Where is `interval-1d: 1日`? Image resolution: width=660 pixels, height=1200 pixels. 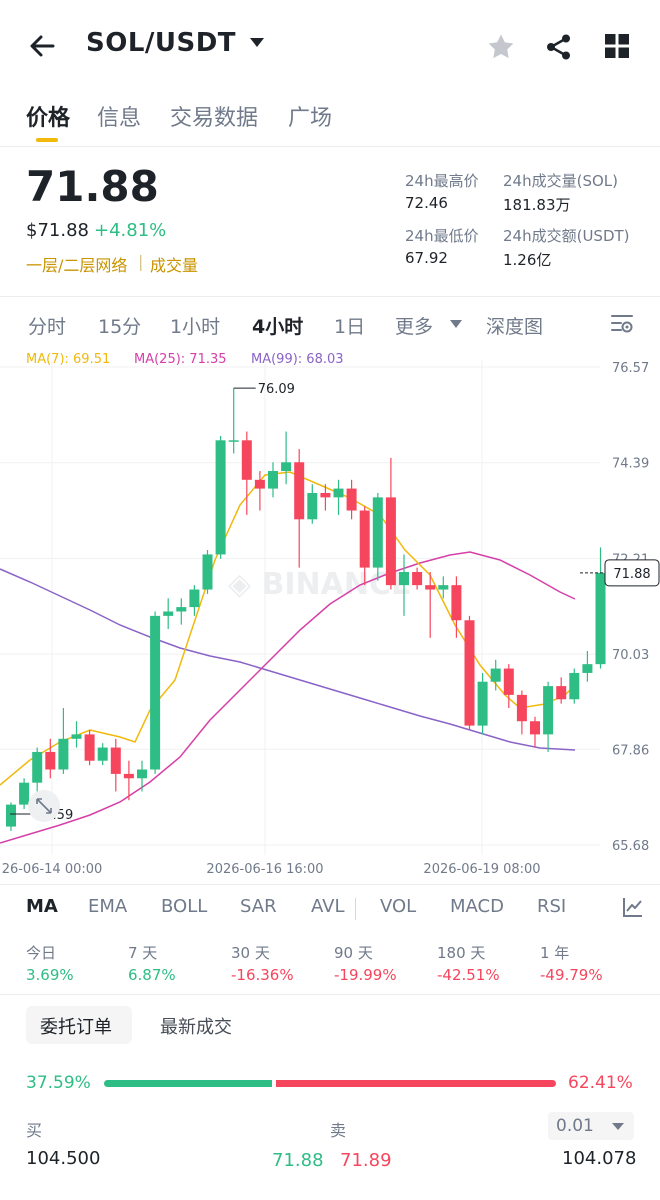
interval-1d: 1日 is located at coordinates (350, 327).